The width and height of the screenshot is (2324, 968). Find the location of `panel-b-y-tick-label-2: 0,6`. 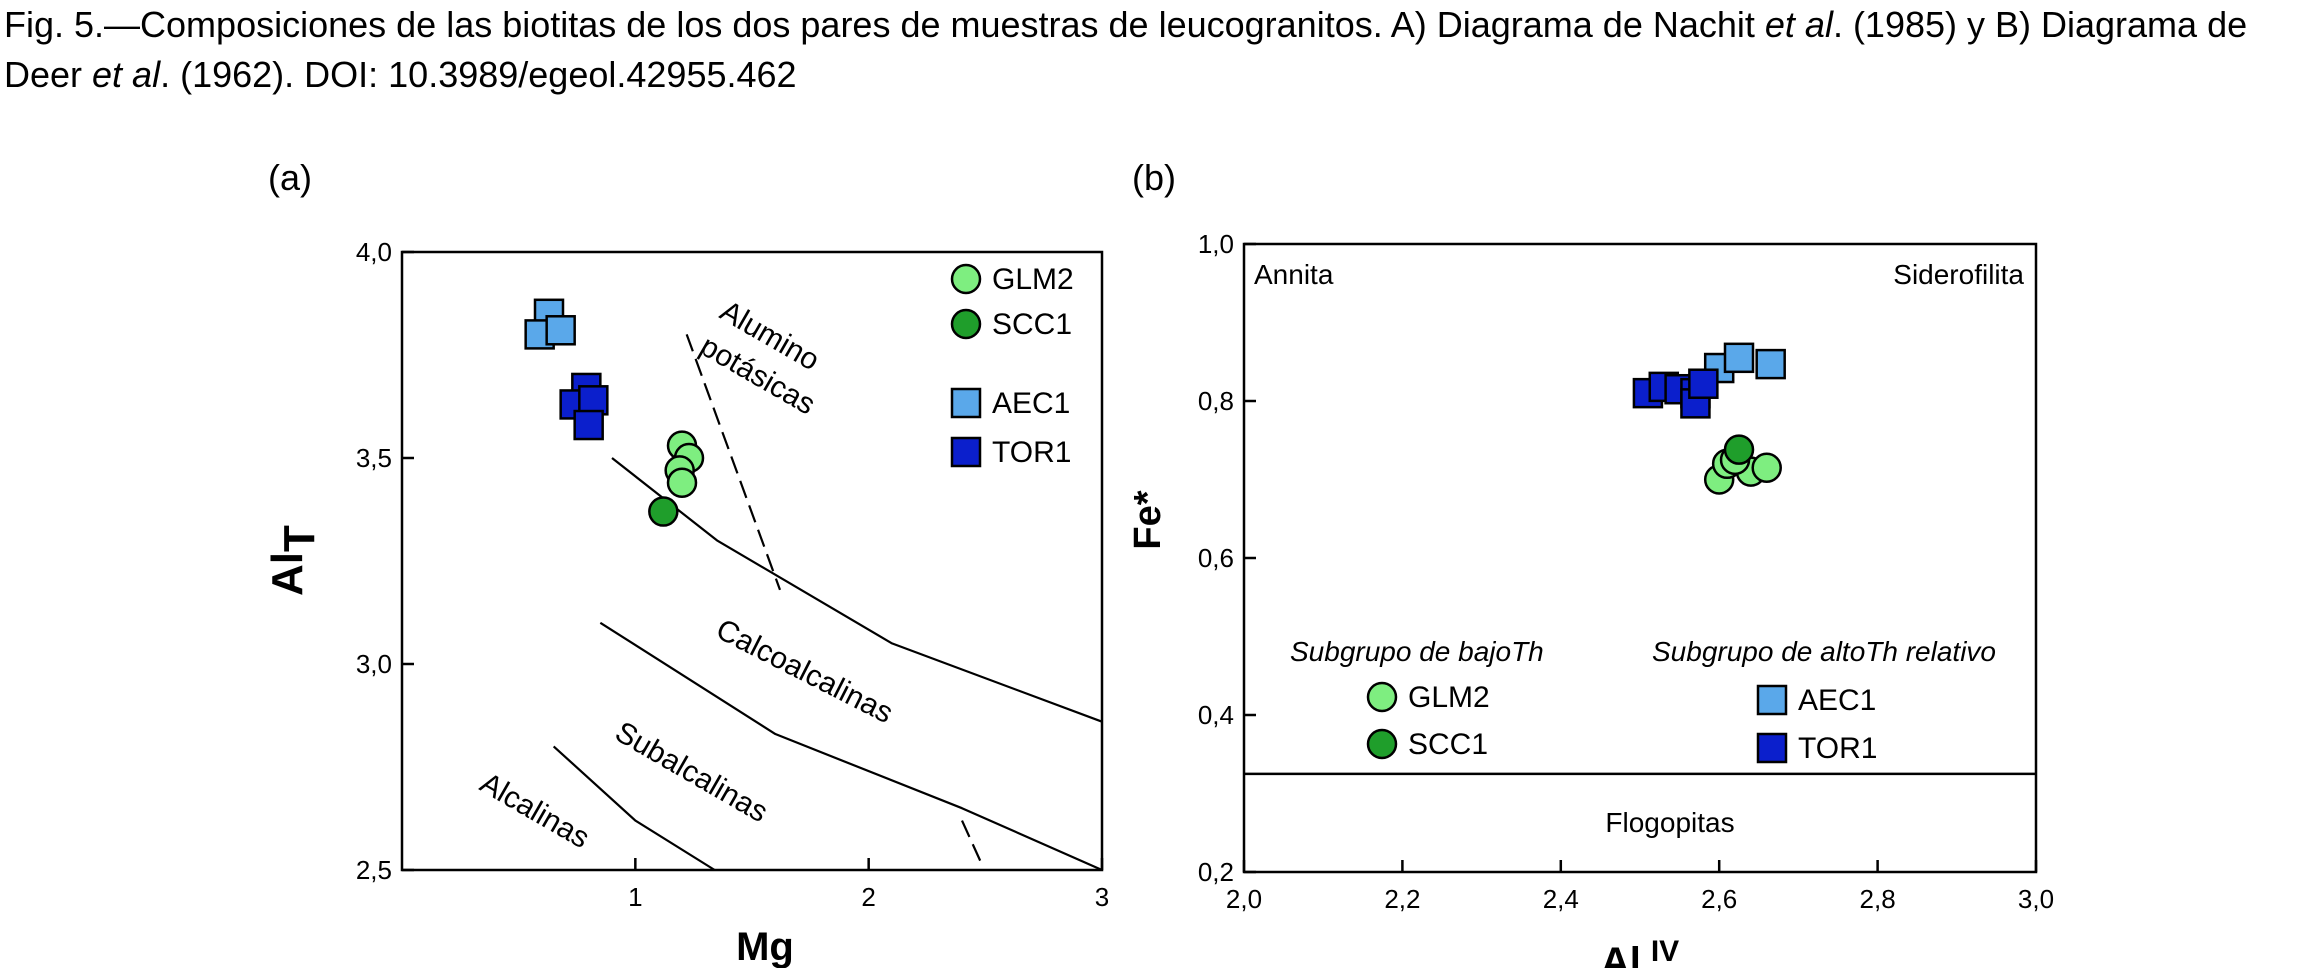

panel-b-y-tick-label-2: 0,6 is located at coordinates (1216, 558).